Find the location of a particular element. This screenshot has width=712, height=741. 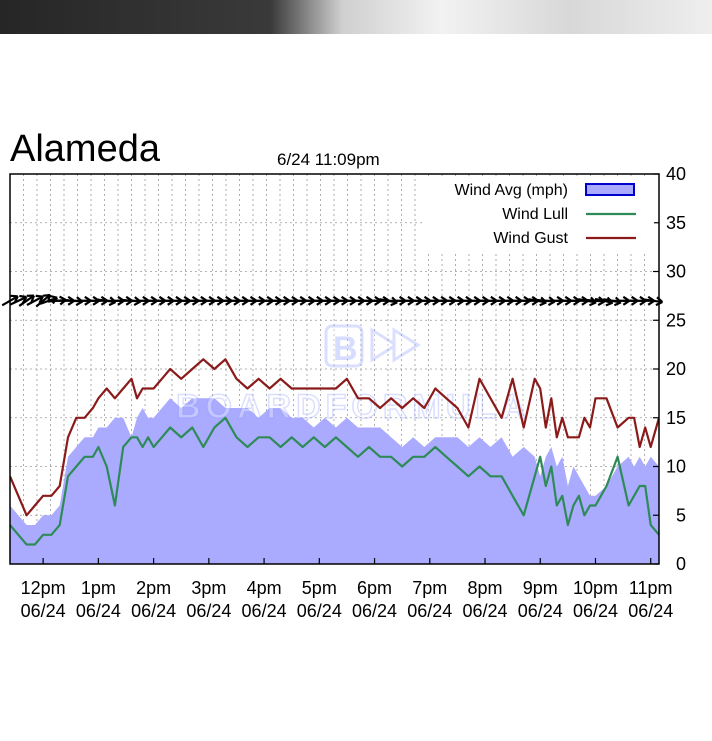

legend-entry-label: Wind Gust is located at coordinates (530, 238).